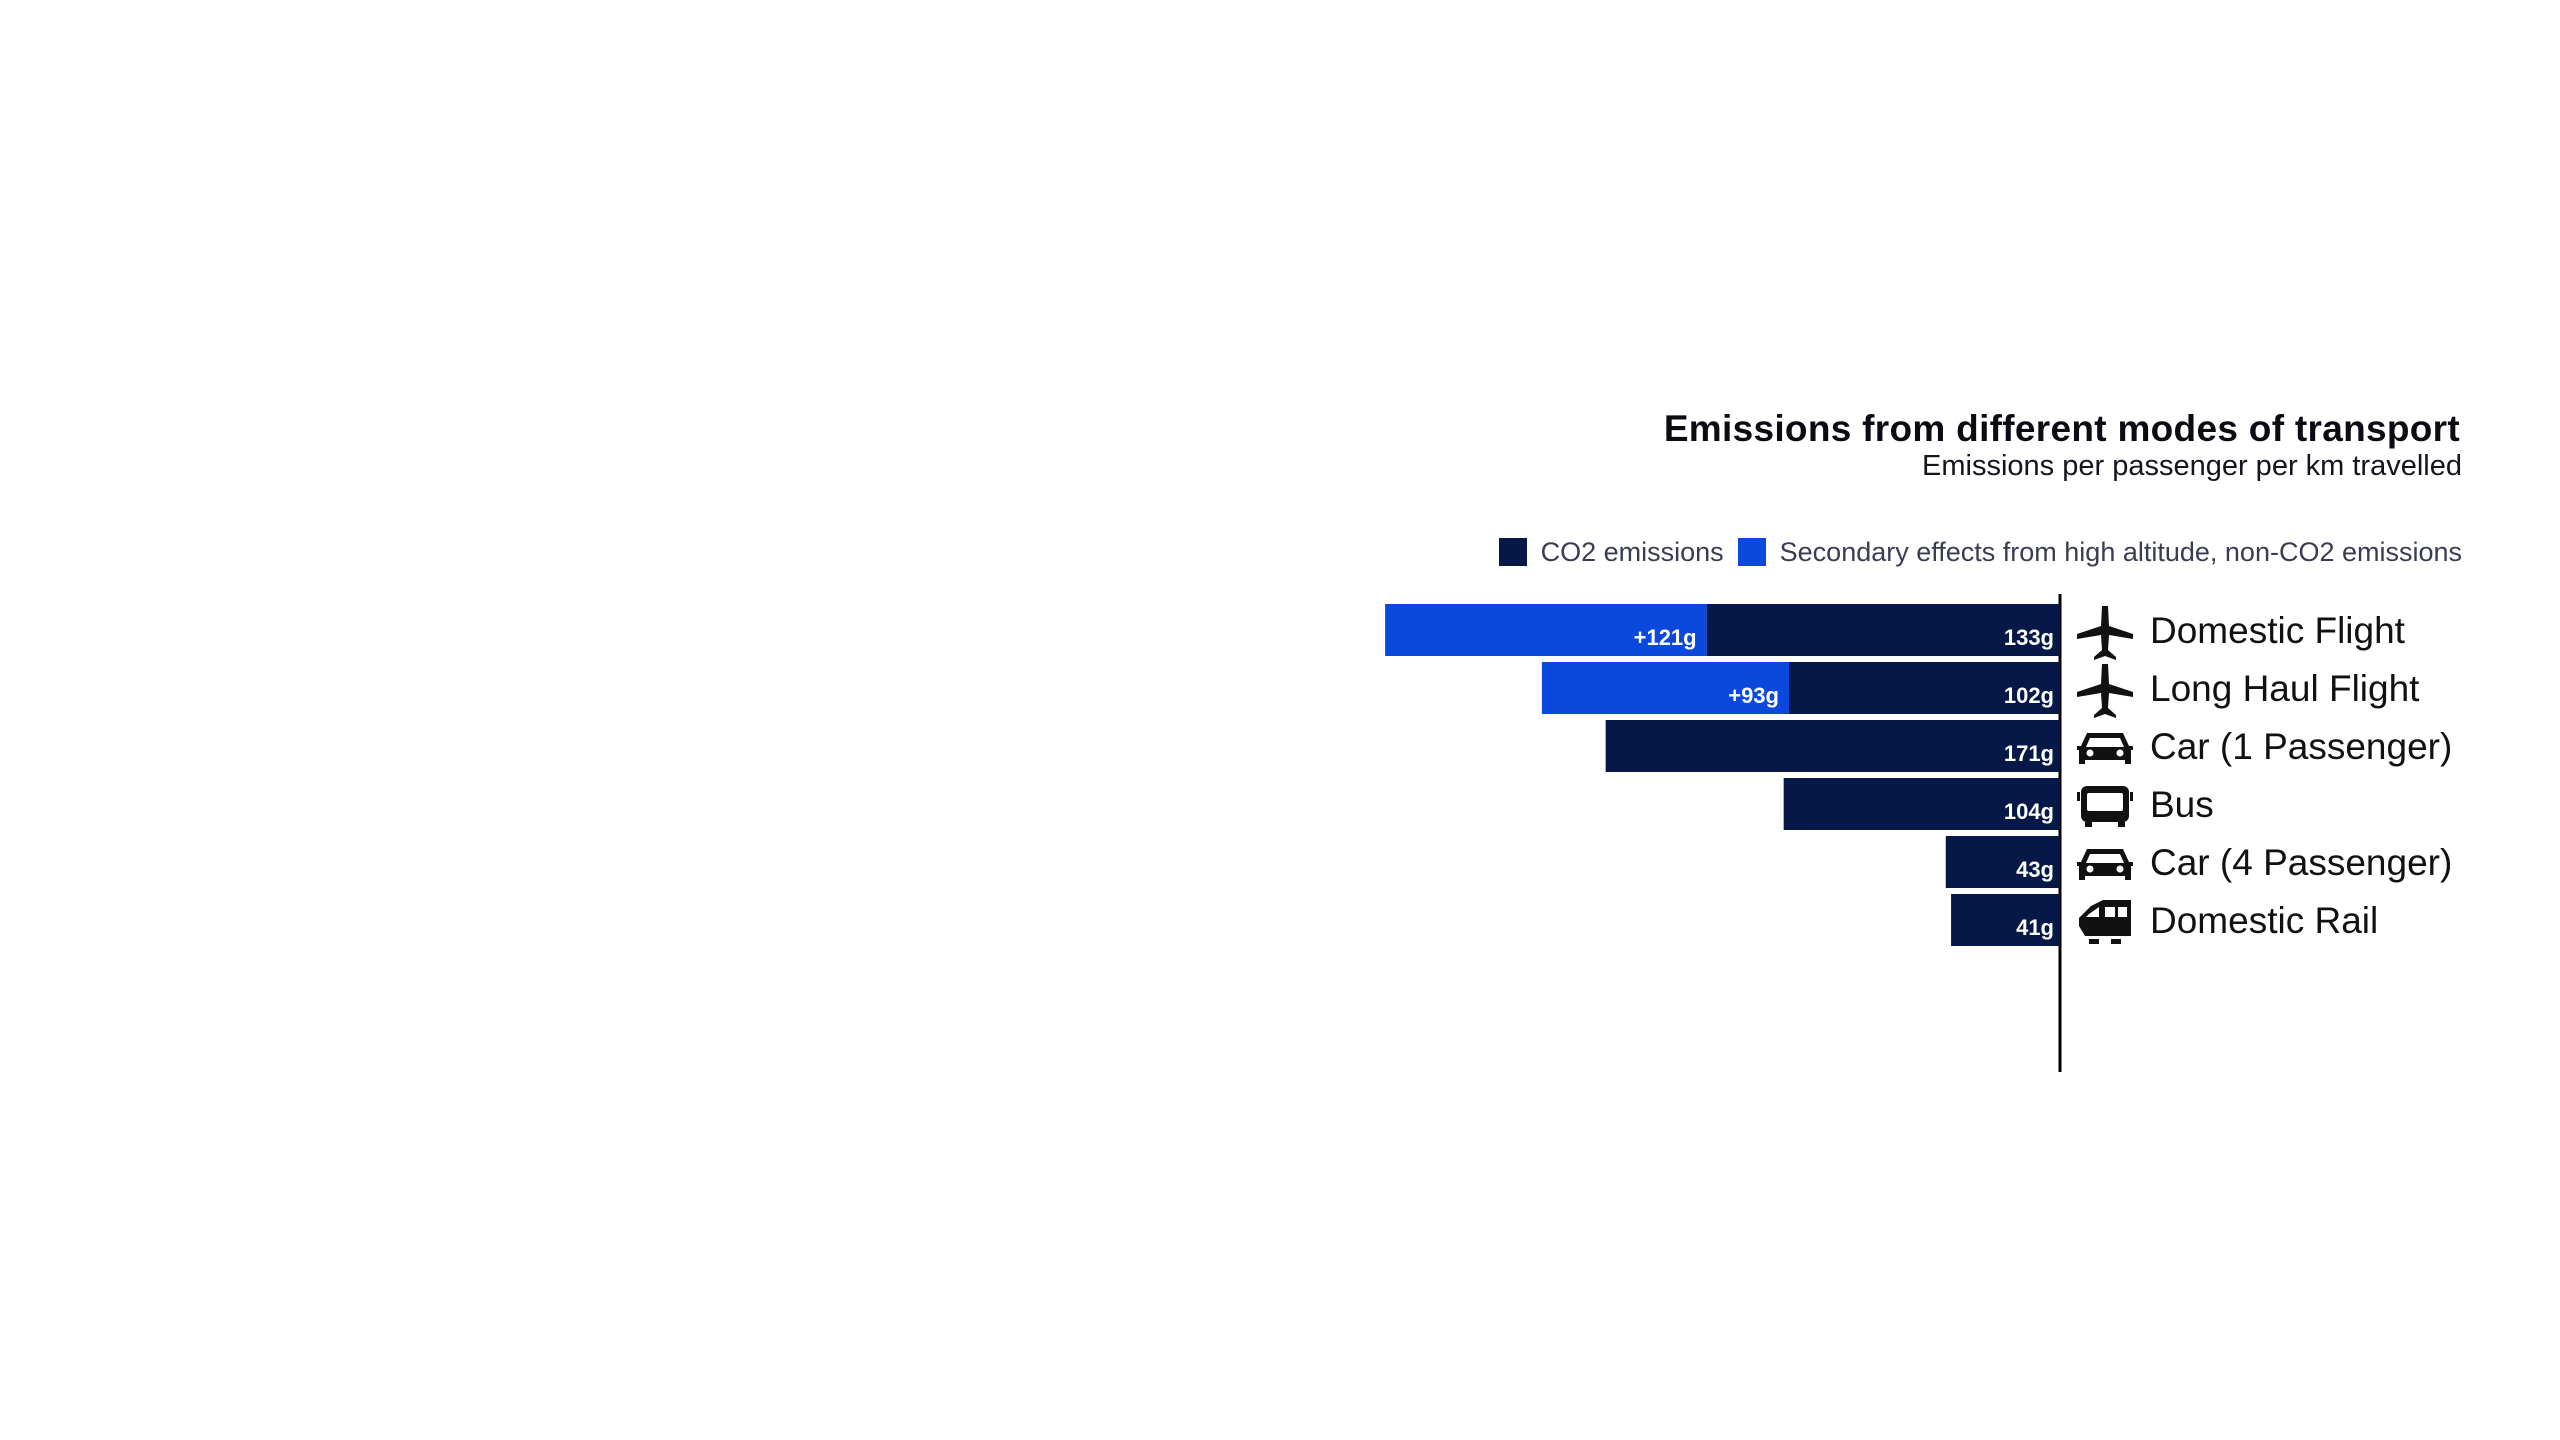  I want to click on legend-label-co2: CO2 emissions, so click(1632, 551).